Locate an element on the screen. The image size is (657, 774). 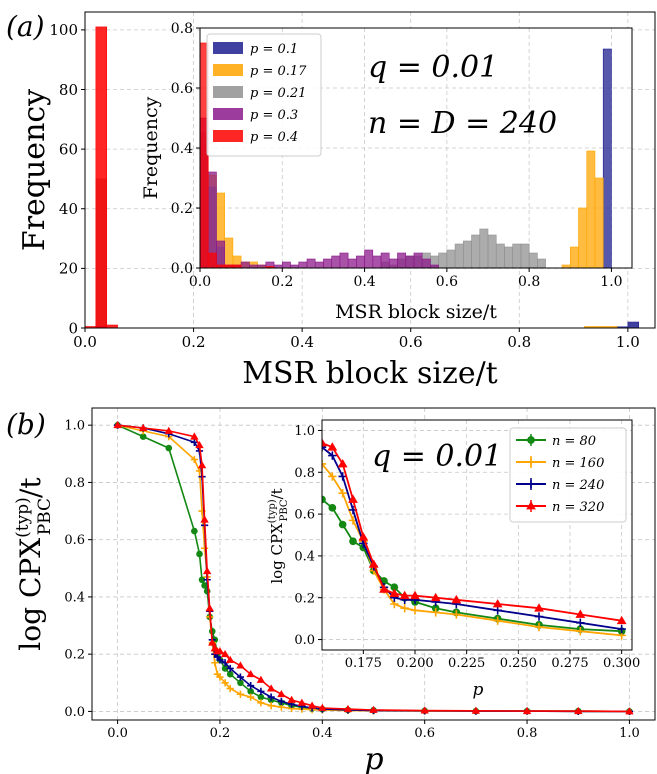
panel-a-annotation-n: n = D = 240 is located at coordinates (462, 123).